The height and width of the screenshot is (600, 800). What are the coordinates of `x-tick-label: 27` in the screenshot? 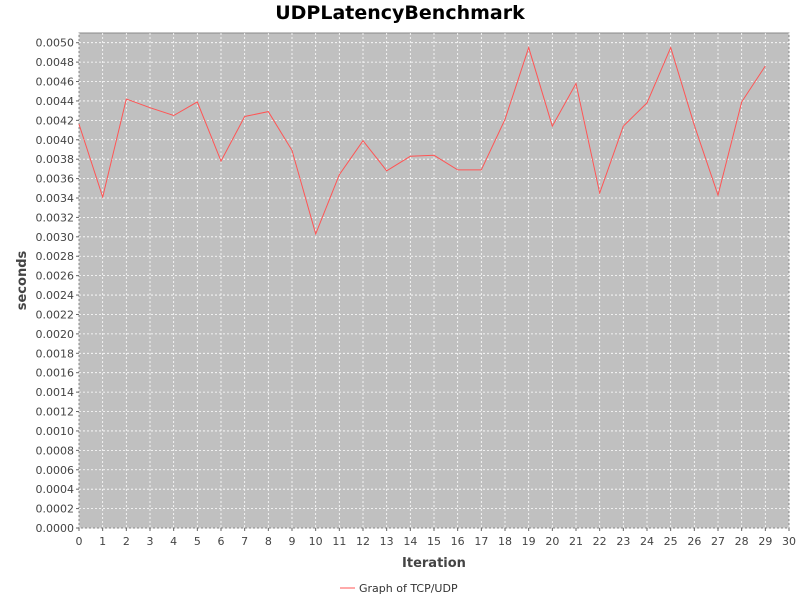 It's located at (718, 541).